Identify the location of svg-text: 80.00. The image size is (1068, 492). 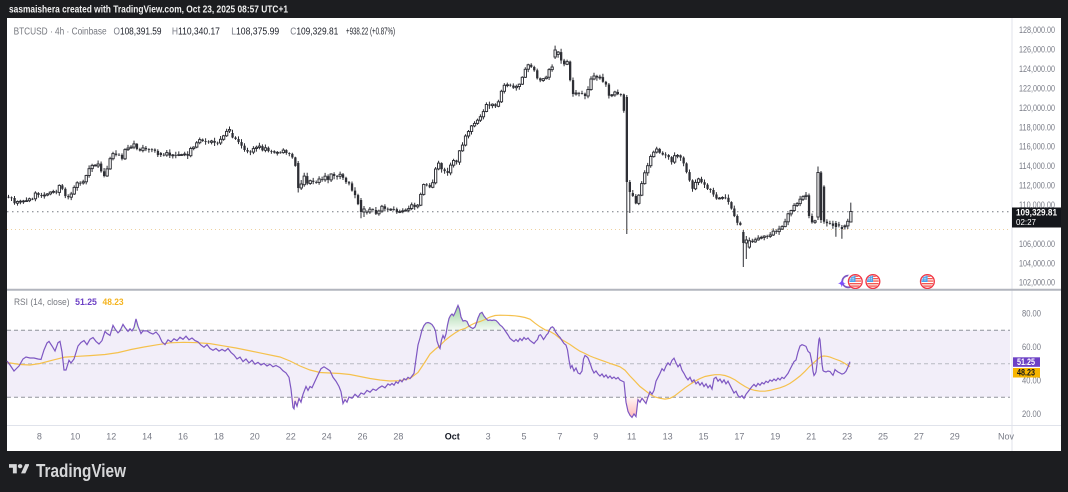
(1031, 314).